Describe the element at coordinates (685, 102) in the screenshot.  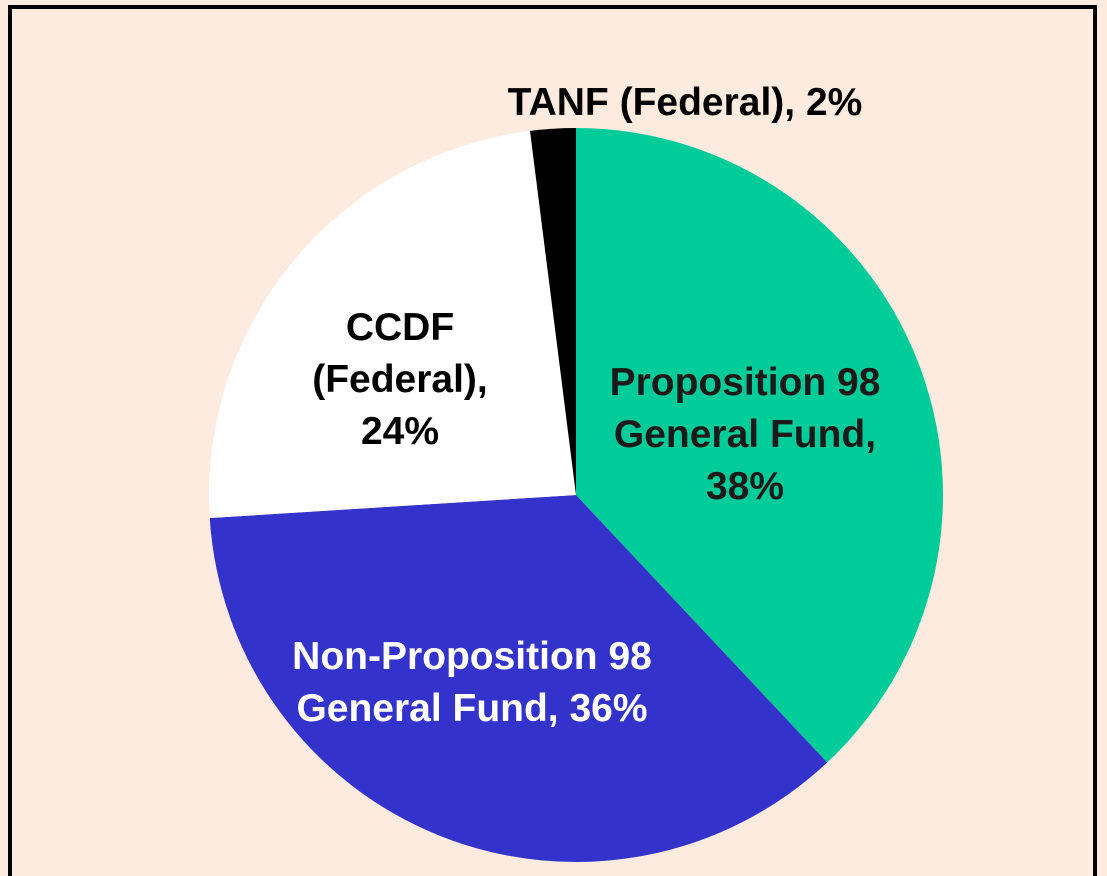
I see `data-label: TANF (Federal), 2%` at that location.